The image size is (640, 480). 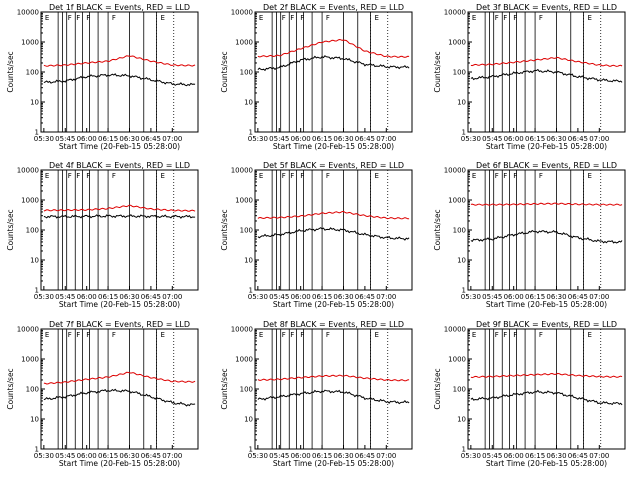 I want to click on chart-title: Det 9f BLACK = Events, RED = LLD, so click(x=546, y=324).